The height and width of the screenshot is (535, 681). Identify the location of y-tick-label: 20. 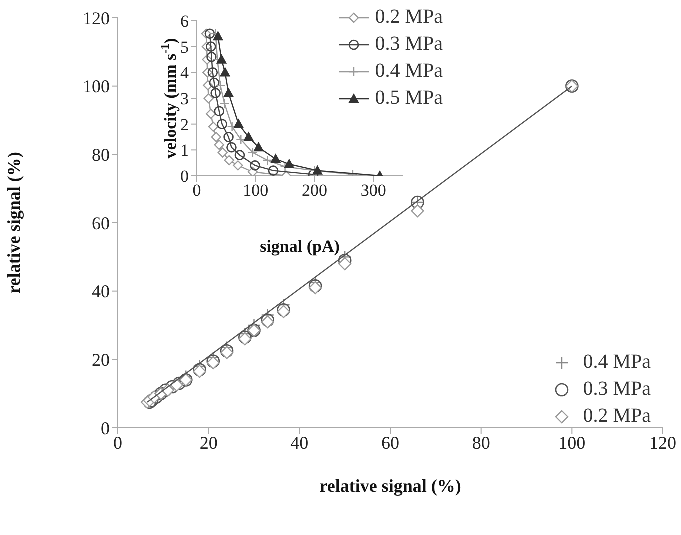
(101, 360).